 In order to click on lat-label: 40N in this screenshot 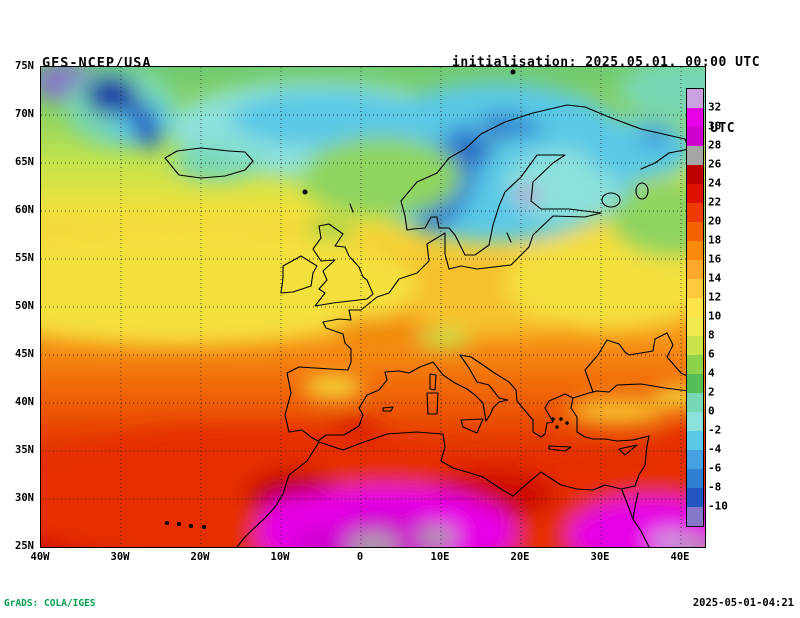, I will do `click(24, 402)`.